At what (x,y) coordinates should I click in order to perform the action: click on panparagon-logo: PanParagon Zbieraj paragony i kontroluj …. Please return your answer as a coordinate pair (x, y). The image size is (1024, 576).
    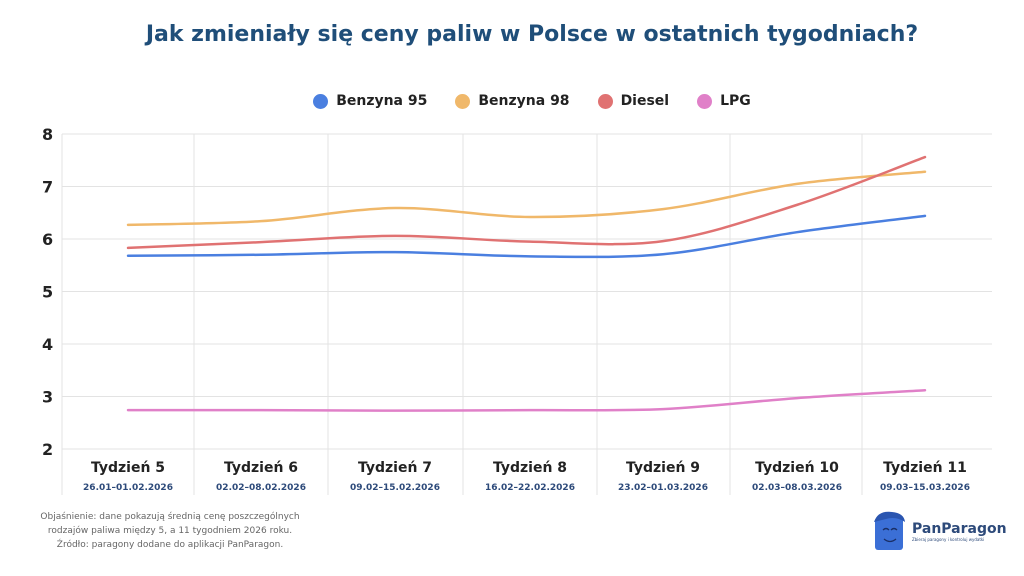
    Looking at the image, I should click on (939, 531).